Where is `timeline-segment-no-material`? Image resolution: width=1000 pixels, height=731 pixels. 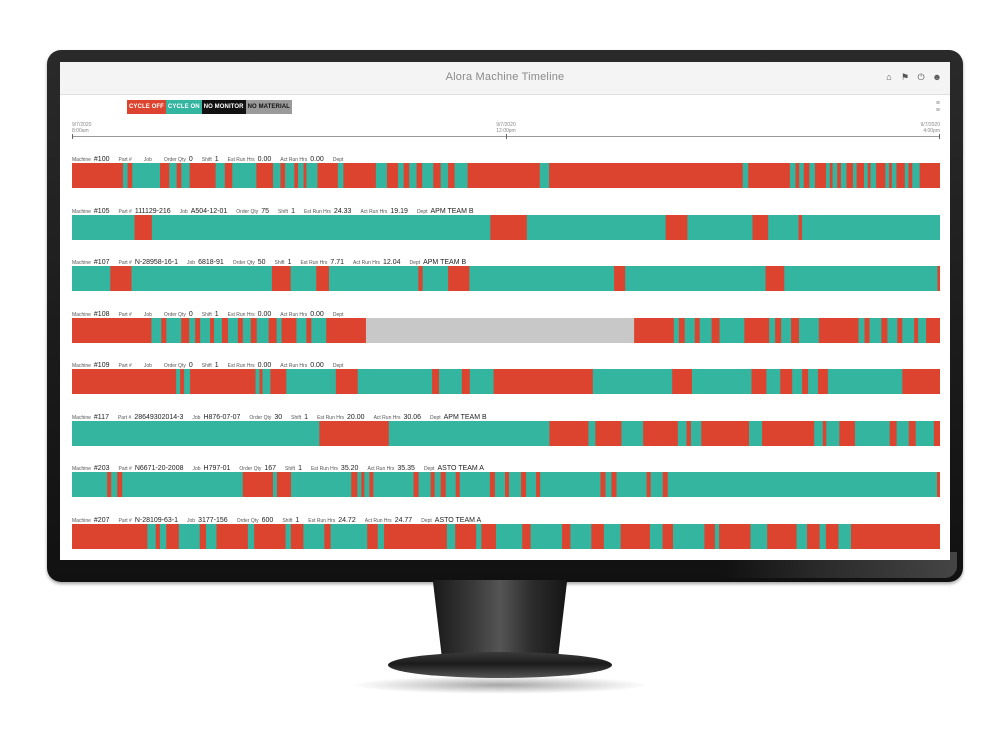 timeline-segment-no-material is located at coordinates (500, 330).